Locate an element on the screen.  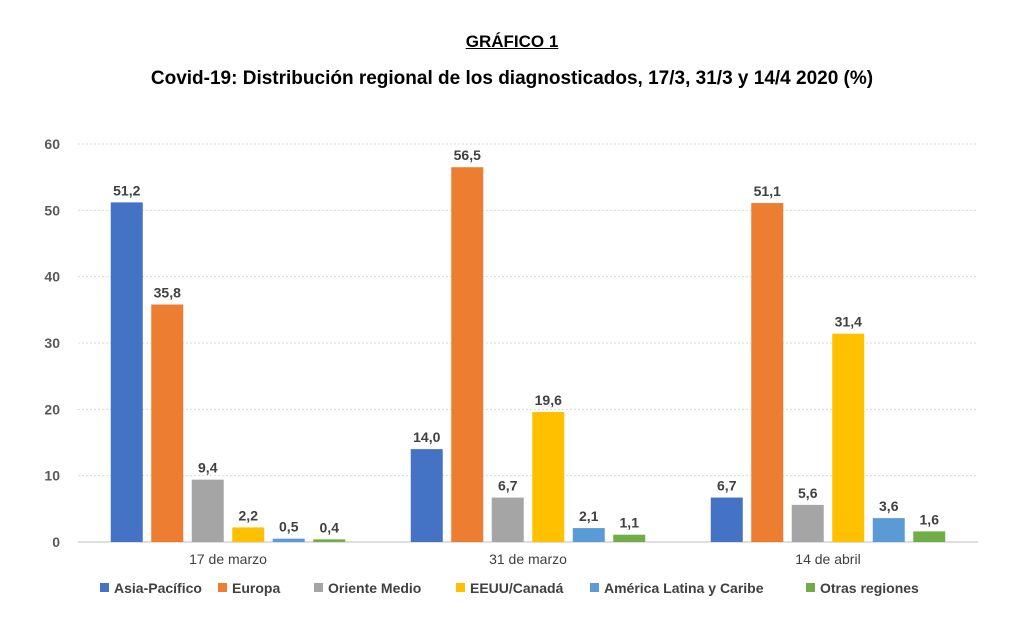
data-label: 19,6 is located at coordinates (548, 400).